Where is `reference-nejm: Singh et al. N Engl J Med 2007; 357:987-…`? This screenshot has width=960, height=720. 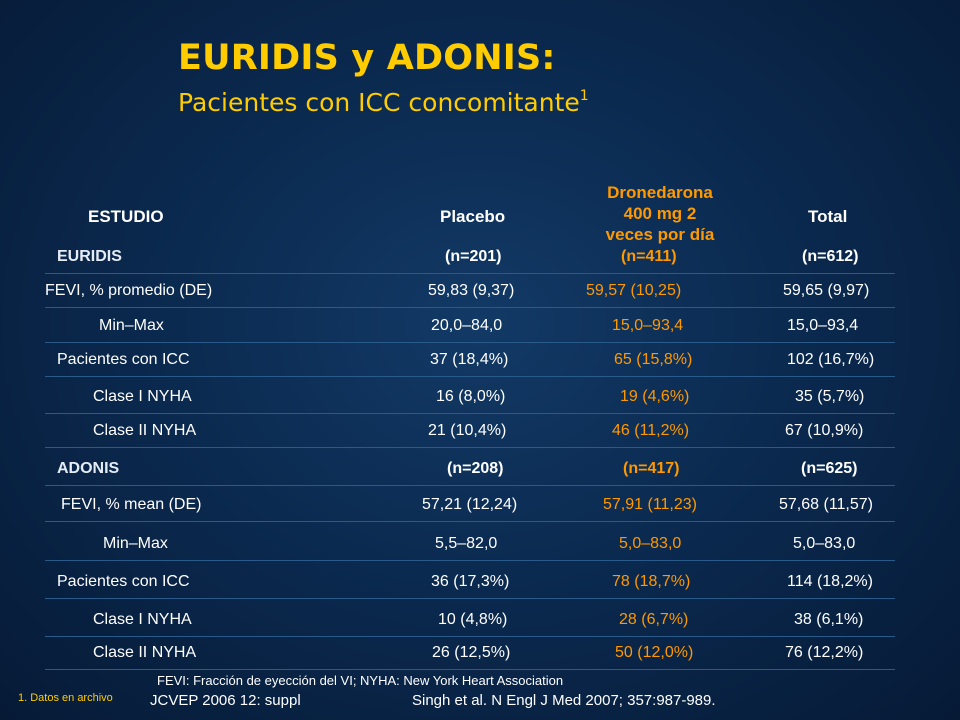 reference-nejm: Singh et al. N Engl J Med 2007; 357:987-… is located at coordinates (564, 700).